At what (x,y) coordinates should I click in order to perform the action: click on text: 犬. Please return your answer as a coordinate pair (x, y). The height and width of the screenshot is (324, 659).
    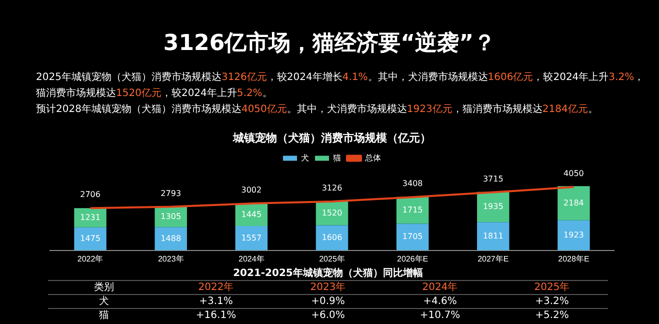
    Looking at the image, I should click on (104, 301).